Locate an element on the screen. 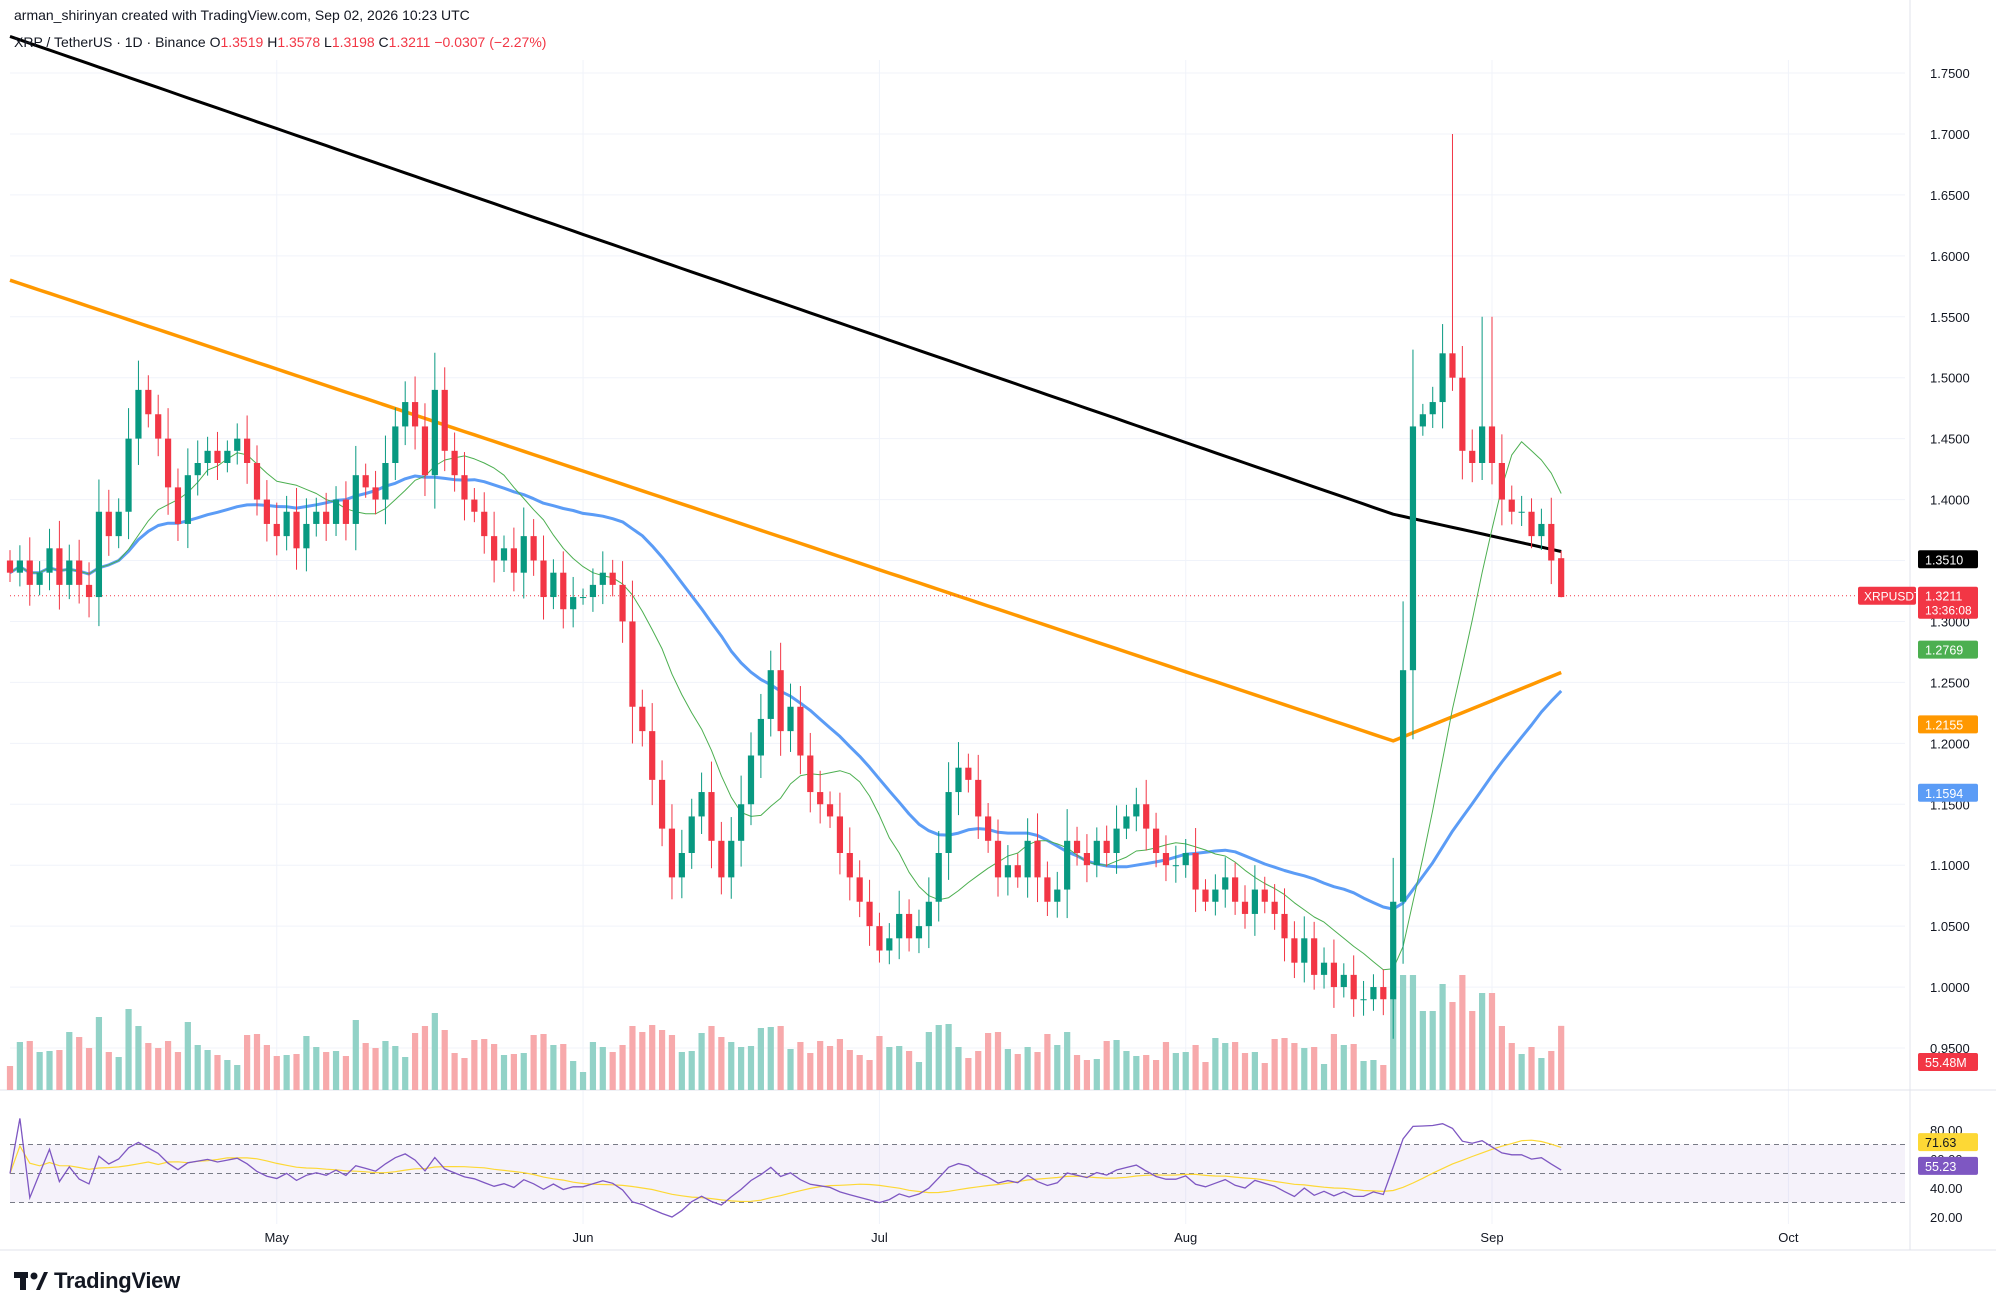 Image resolution: width=1996 pixels, height=1311 pixels. high-label: H is located at coordinates (272, 42).